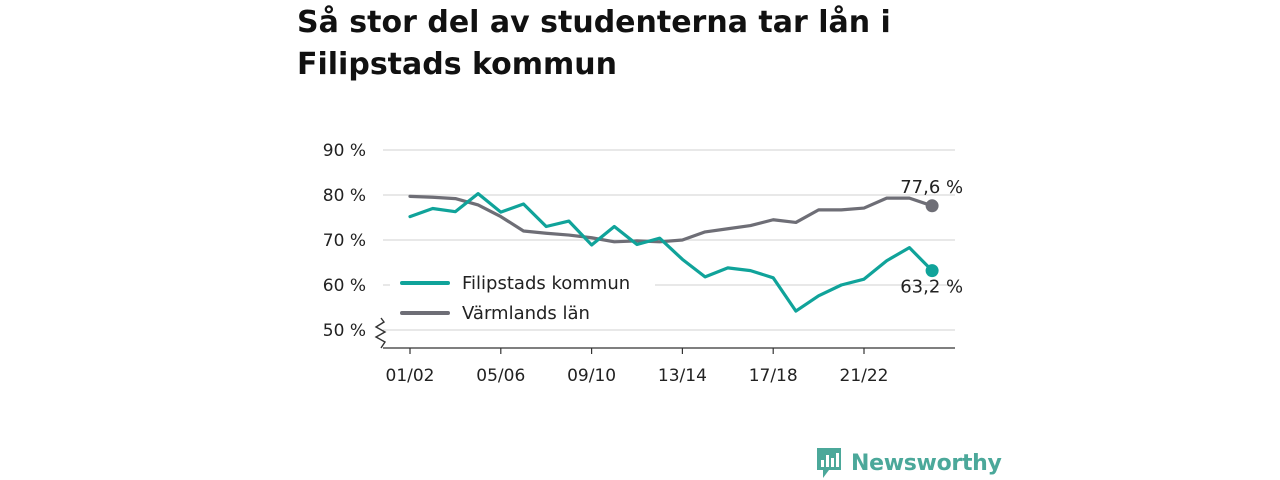 This screenshot has width=1280, height=480. I want to click on x-tick-label: 05/06, so click(500, 376).